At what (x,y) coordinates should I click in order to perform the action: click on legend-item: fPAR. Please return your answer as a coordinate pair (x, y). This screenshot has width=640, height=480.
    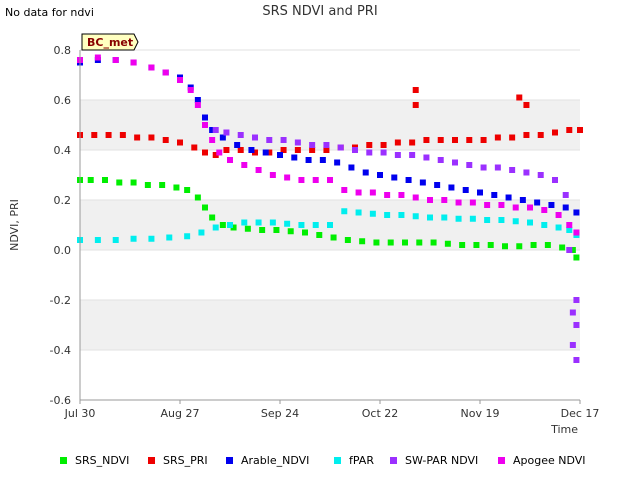
    Looking at the image, I should click on (354, 460).